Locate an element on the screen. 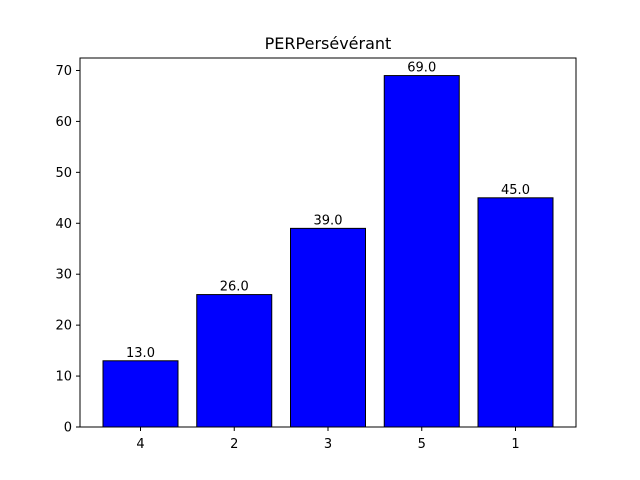  chart-title: PERPersévérant is located at coordinates (328, 43).